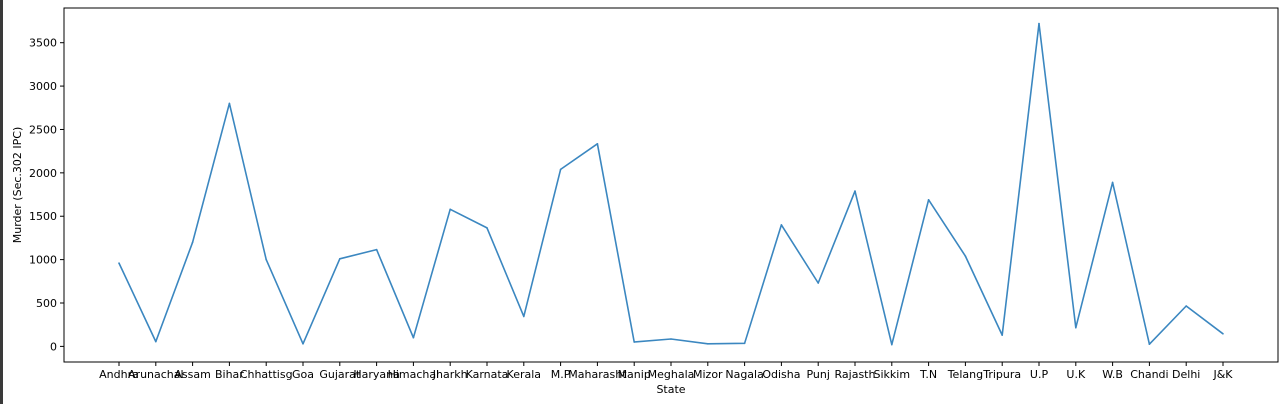  Describe the element at coordinates (303, 374) in the screenshot. I see `x-tick-label: Goa` at that location.